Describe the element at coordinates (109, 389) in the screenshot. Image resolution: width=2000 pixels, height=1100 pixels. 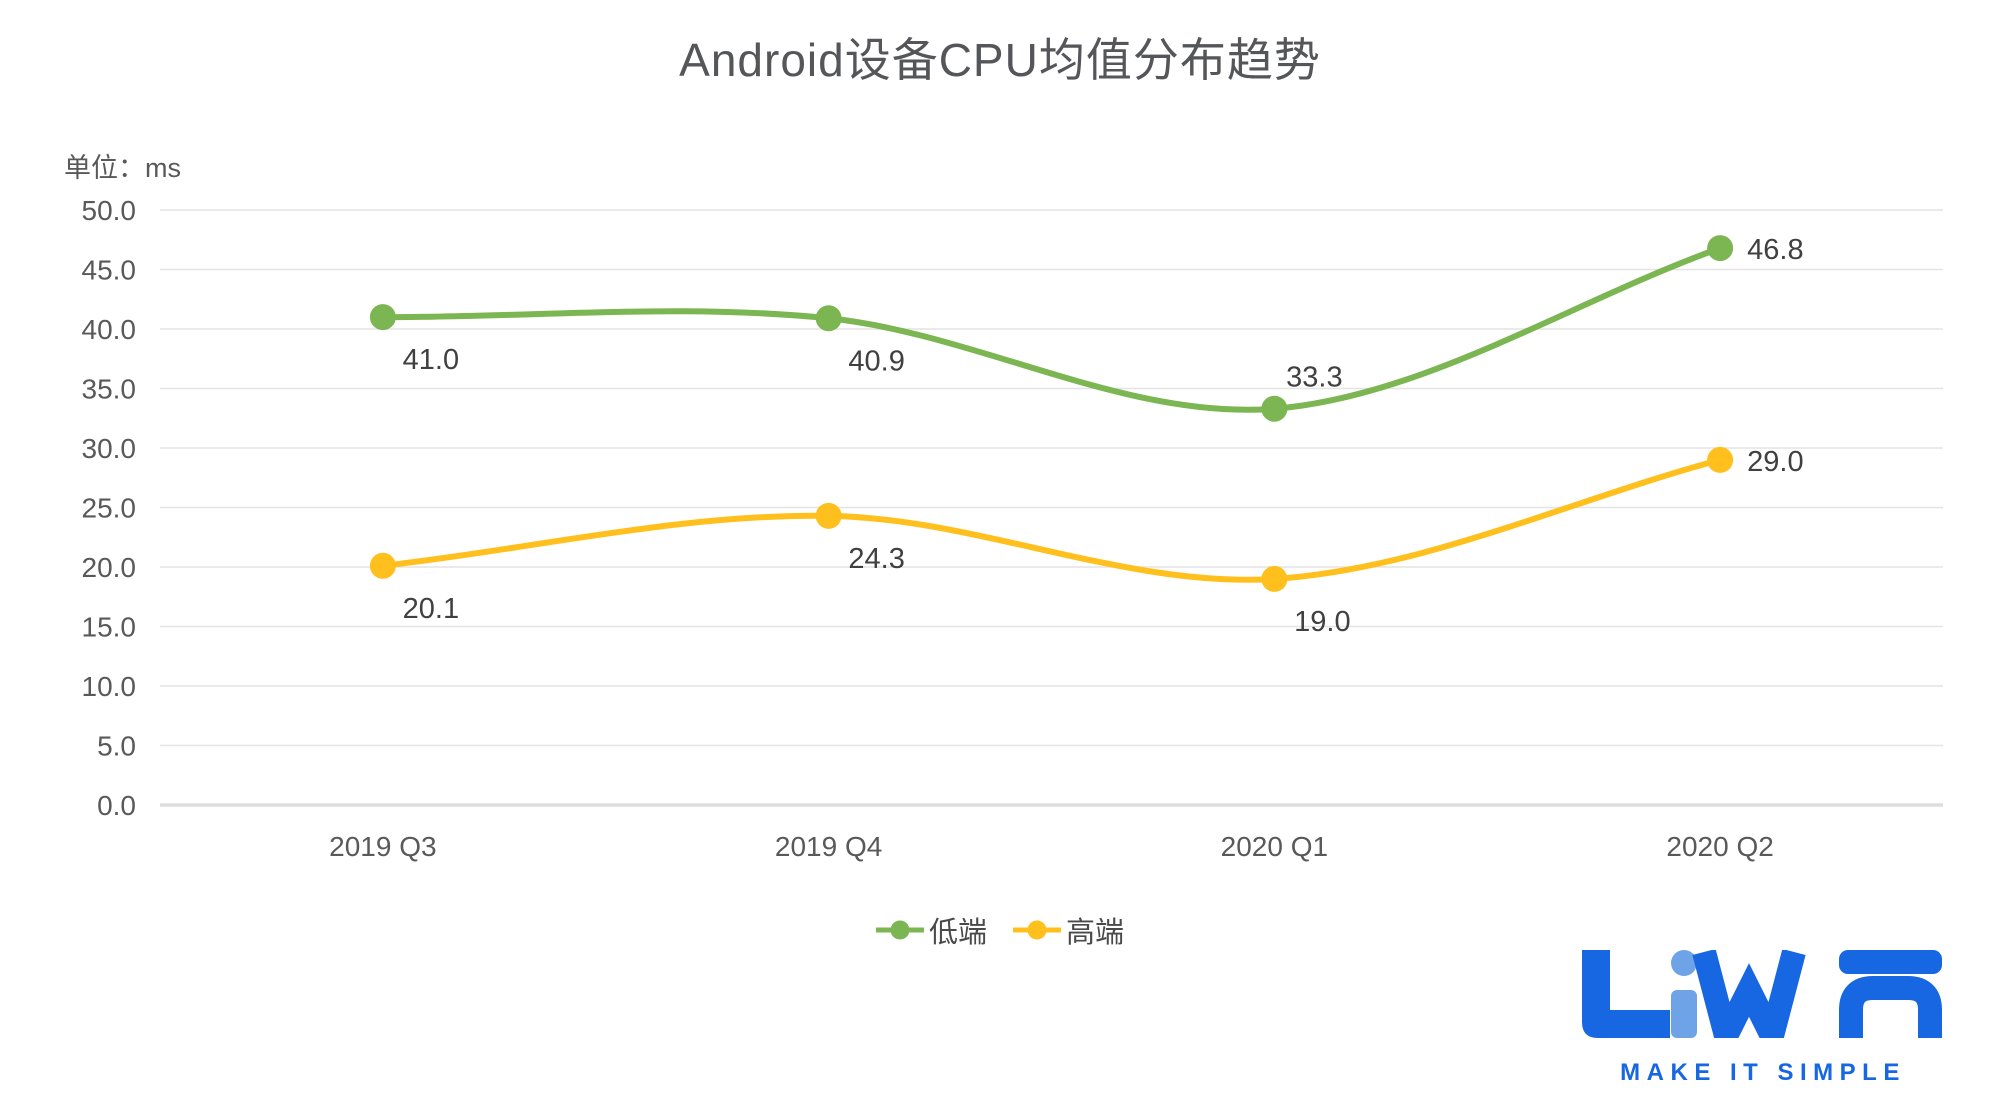
I see `y-tick-label: 35.0` at that location.